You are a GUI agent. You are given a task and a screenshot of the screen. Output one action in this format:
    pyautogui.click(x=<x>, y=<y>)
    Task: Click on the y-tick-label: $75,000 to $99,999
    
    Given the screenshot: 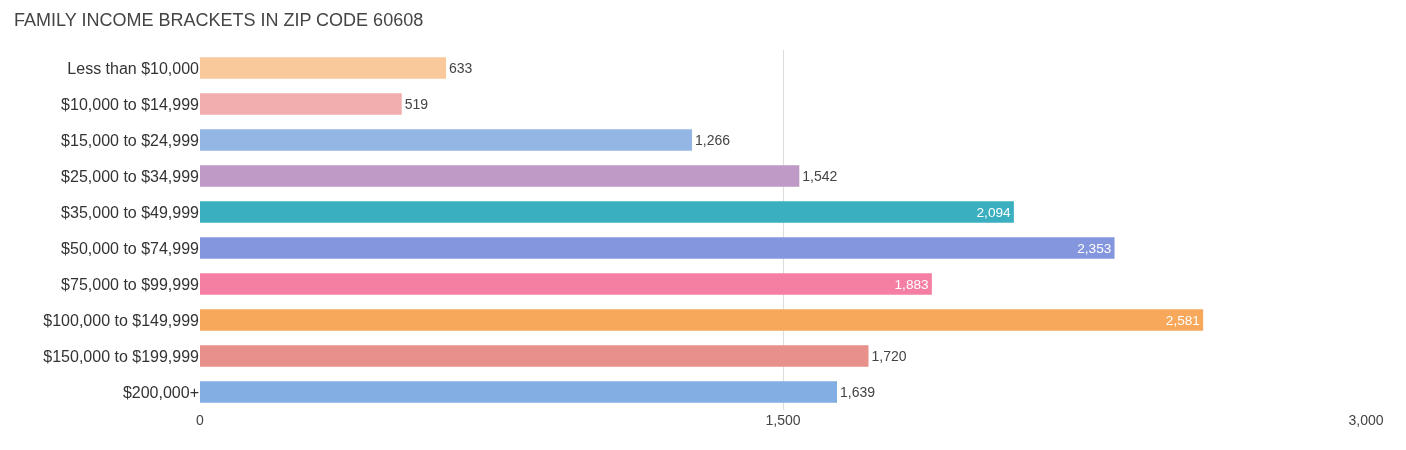 What is the action you would take?
    pyautogui.click(x=130, y=284)
    